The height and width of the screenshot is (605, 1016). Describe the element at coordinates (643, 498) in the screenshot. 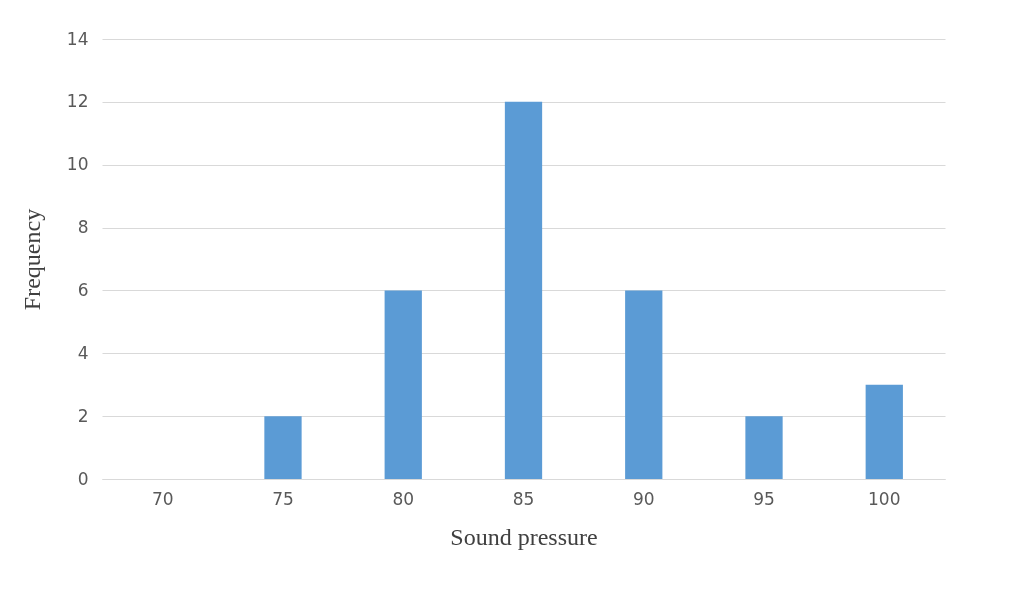

I see `x-tick-label: 90` at that location.